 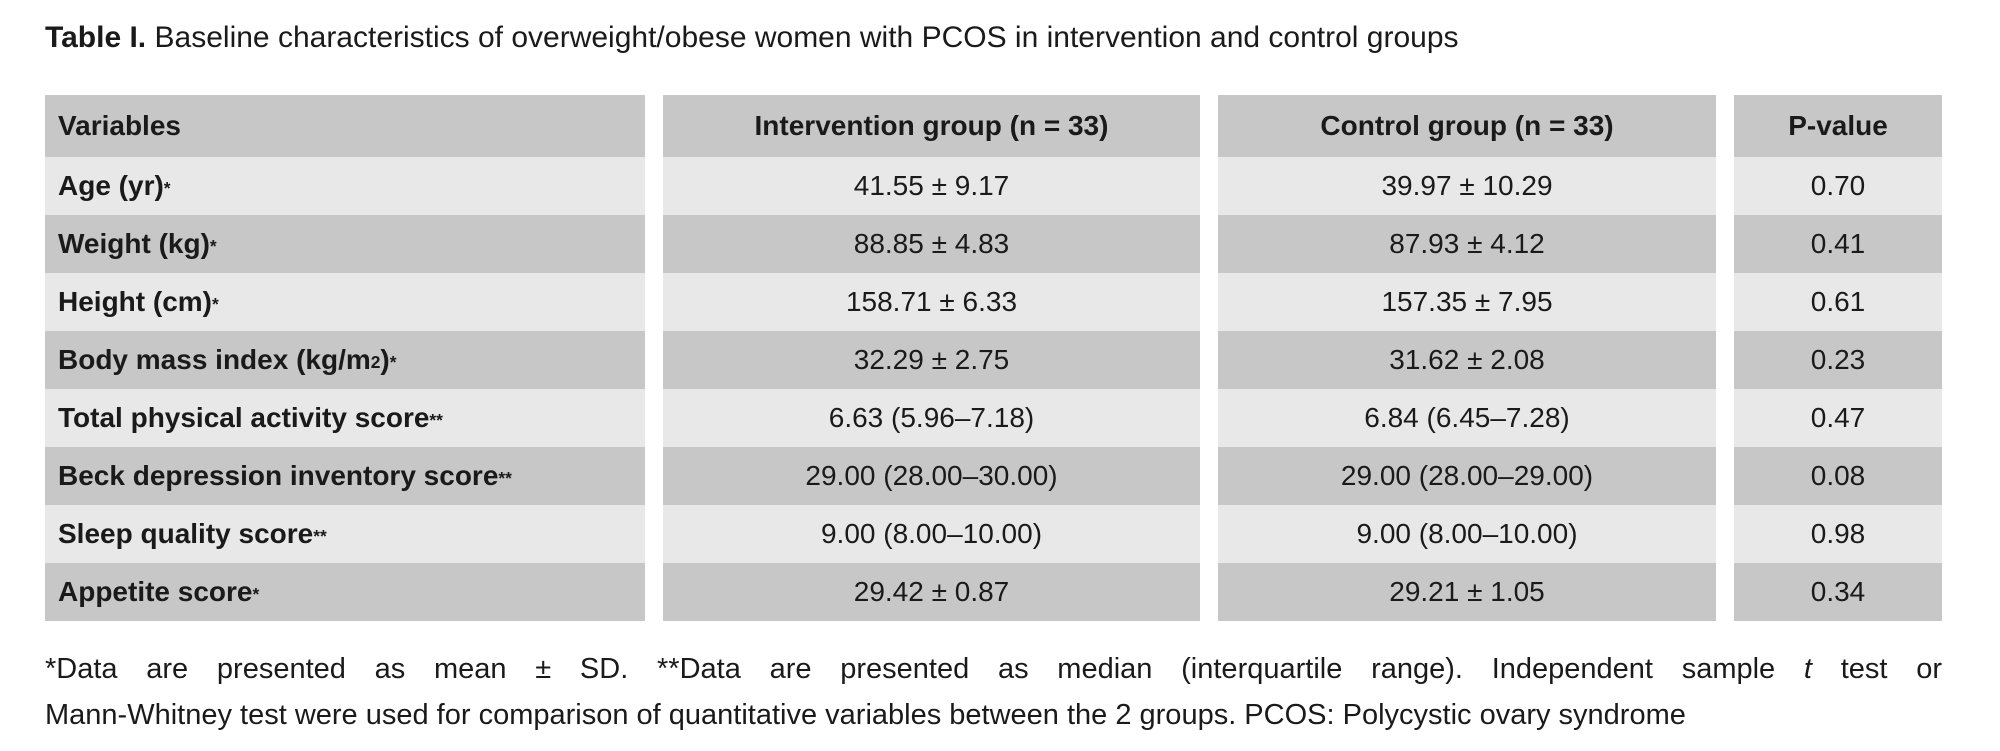 What do you see at coordinates (1838, 126) in the screenshot?
I see `column-header-p-value: P-value` at bounding box center [1838, 126].